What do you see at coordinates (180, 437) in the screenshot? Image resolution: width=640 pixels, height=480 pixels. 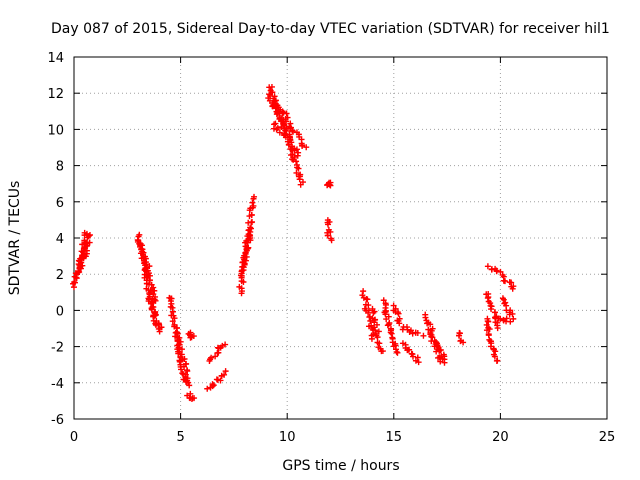 I see `x-tick-label: 5` at bounding box center [180, 437].